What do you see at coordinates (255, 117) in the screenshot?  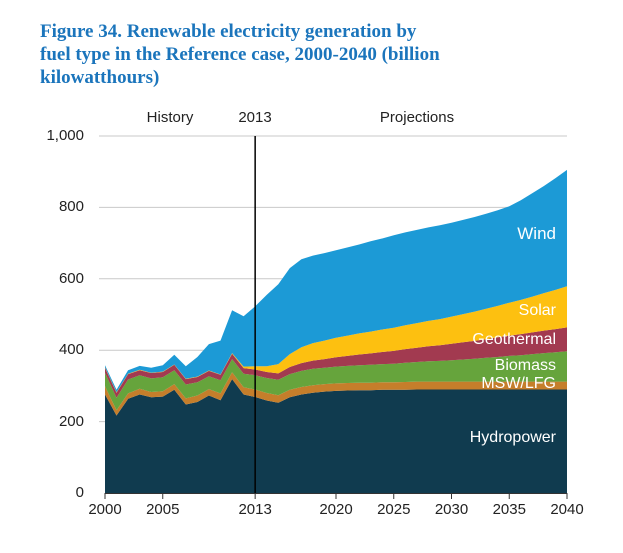 I see `header-label-2013: 2013` at bounding box center [255, 117].